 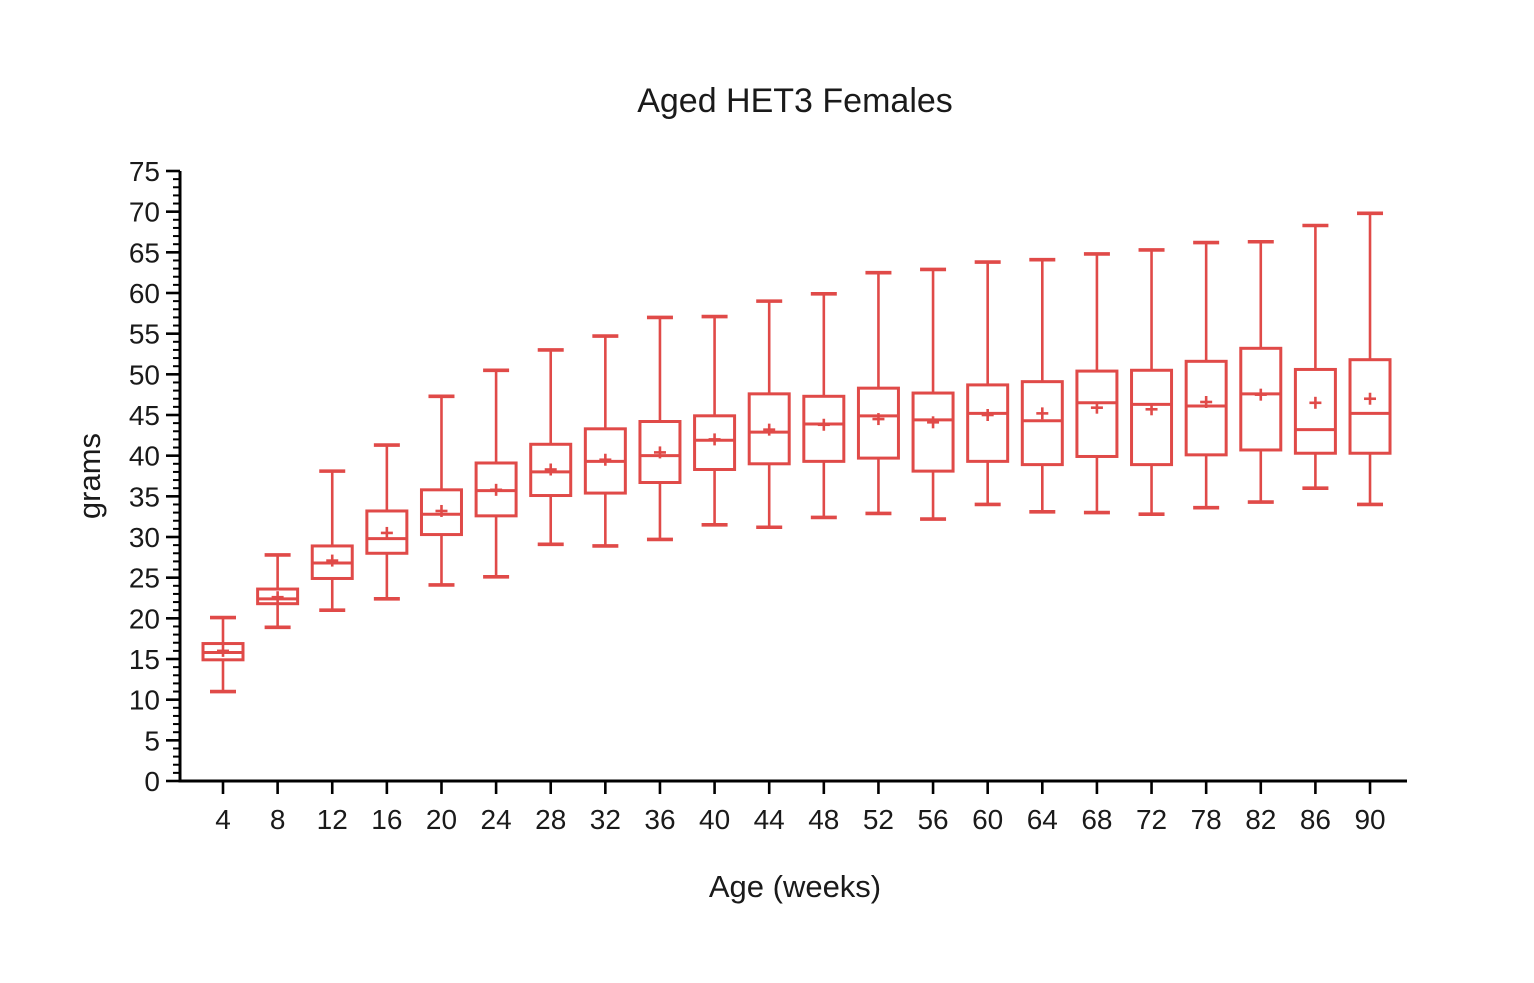 I want to click on x-tick-label: 82, so click(x=1260, y=819).